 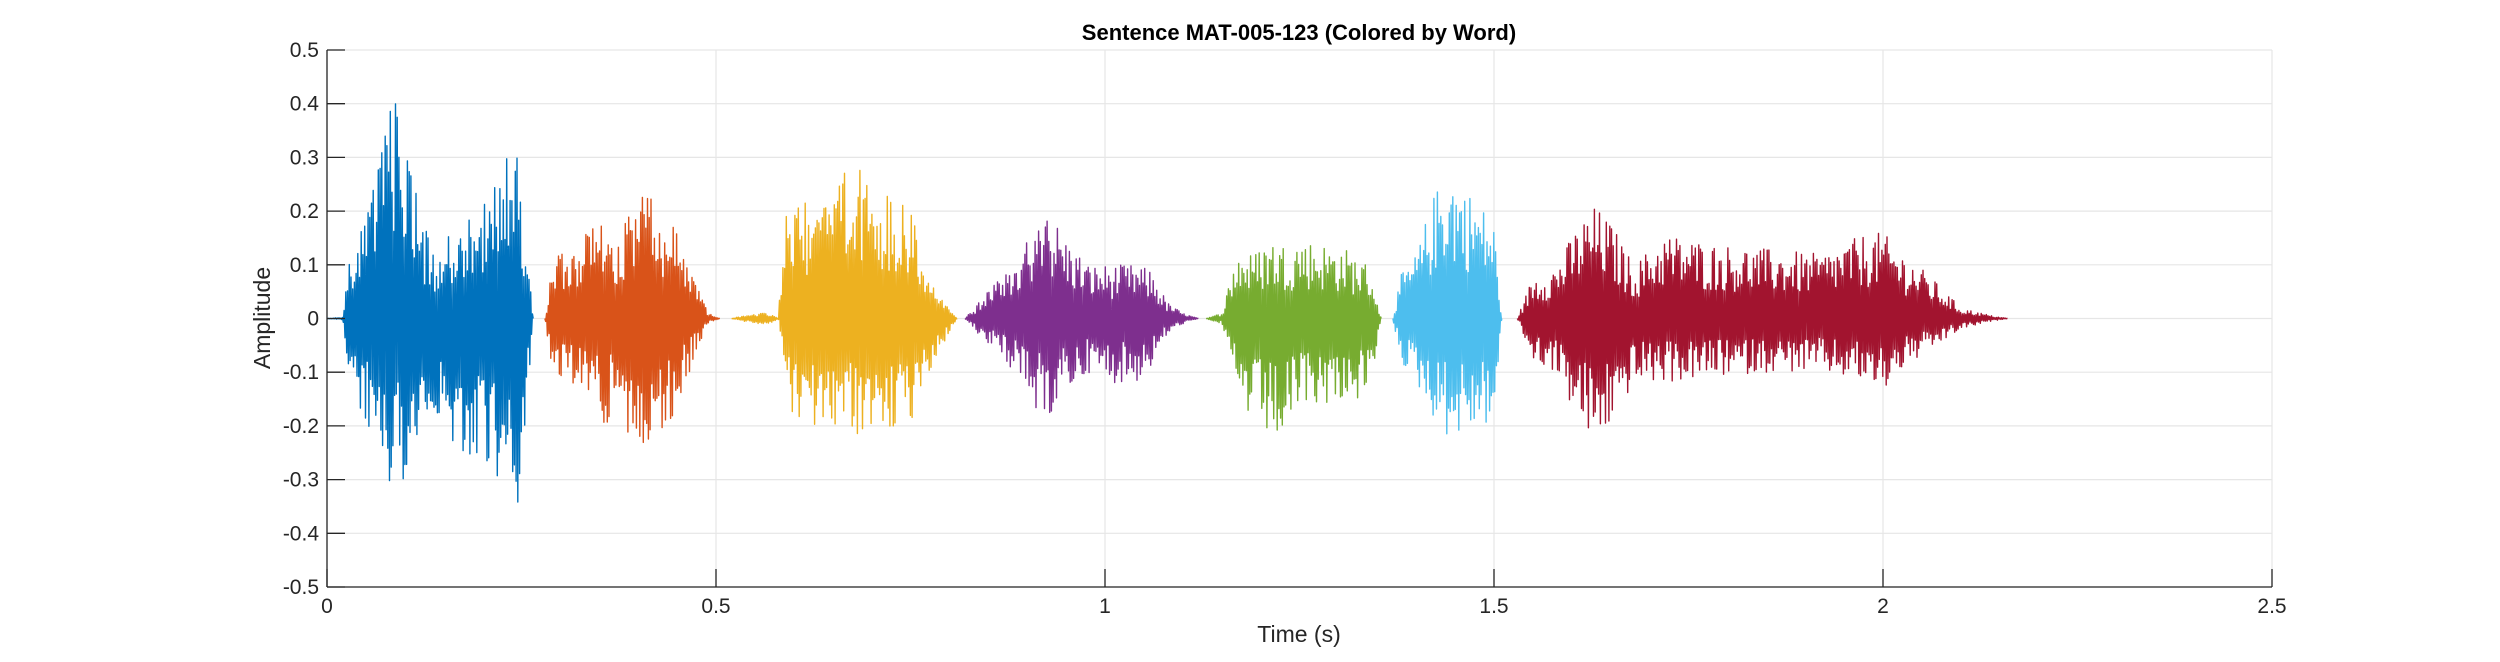 I want to click on x-tick-label: 2, so click(x=1883, y=606).